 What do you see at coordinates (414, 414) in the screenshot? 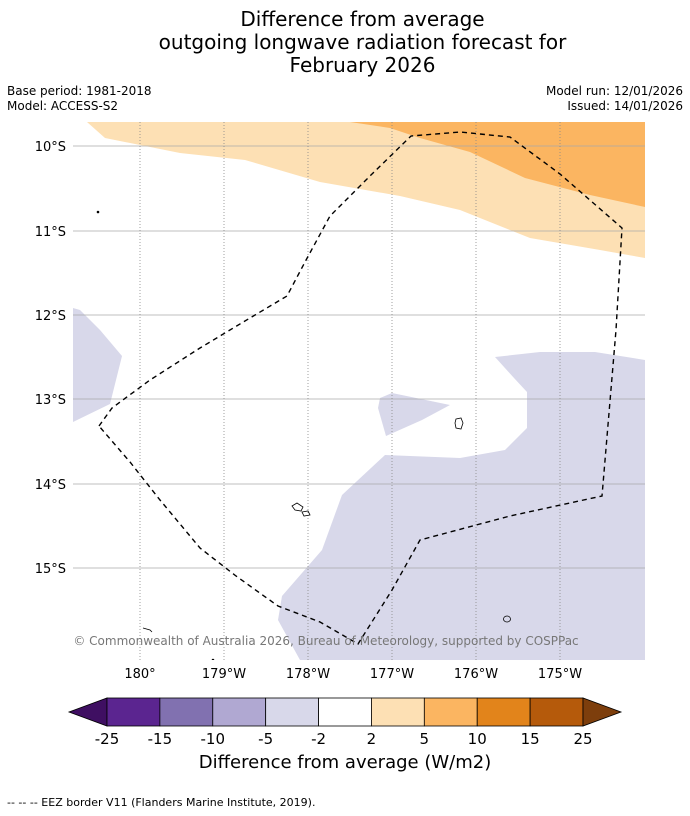
I see `anomaly-neg-2-to-5-small` at bounding box center [414, 414].